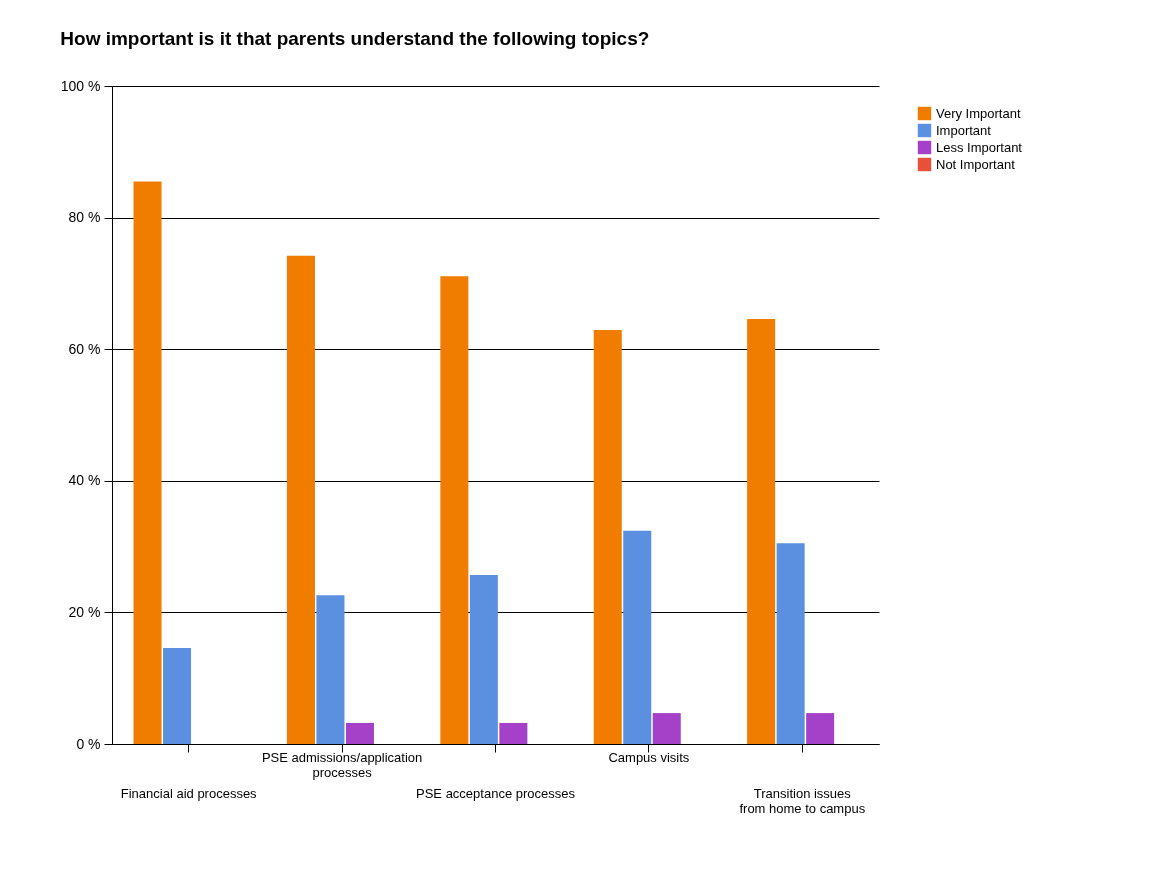  Describe the element at coordinates (80, 85) in the screenshot. I see `y-tick-label: 100 %` at that location.